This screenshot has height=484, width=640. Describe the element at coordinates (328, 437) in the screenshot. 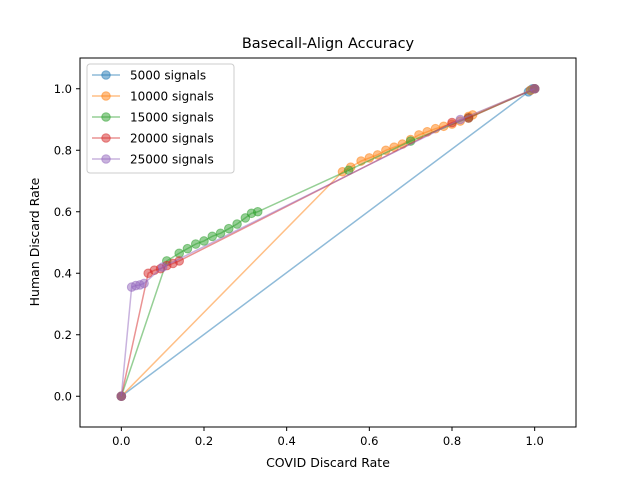

I see `x-axis: 0.0 0.2 0.4 0.6 0.8 1.0` at that location.